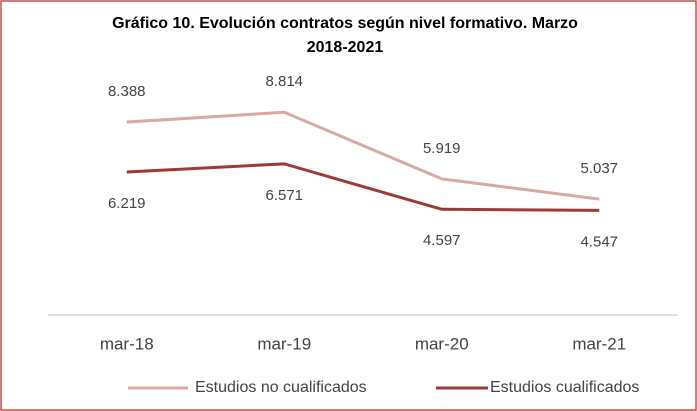  Describe the element at coordinates (127, 203) in the screenshot. I see `data-label: 6.219` at that location.